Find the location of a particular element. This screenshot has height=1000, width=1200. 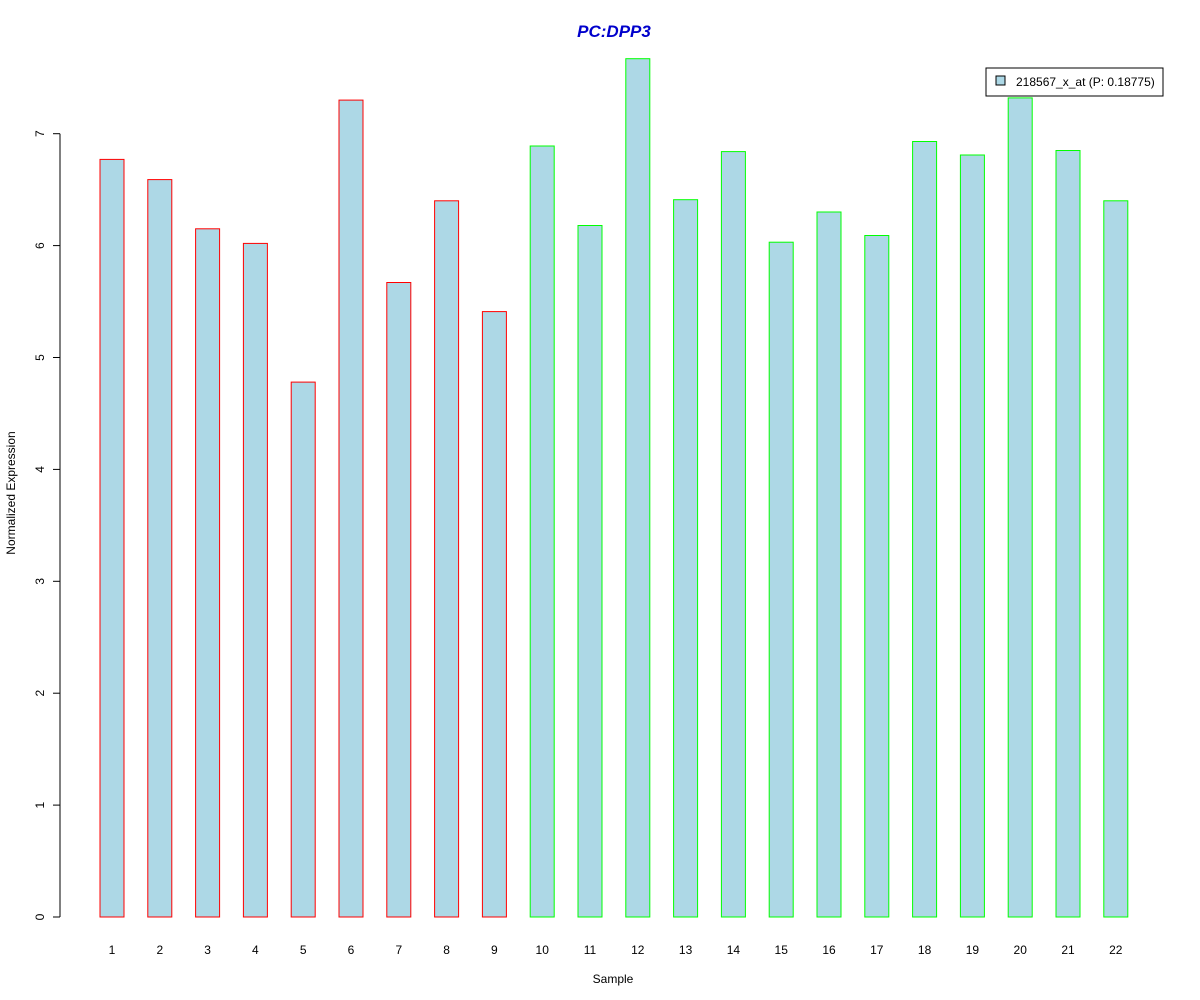

y-tick-label: 5 is located at coordinates (40, 357).